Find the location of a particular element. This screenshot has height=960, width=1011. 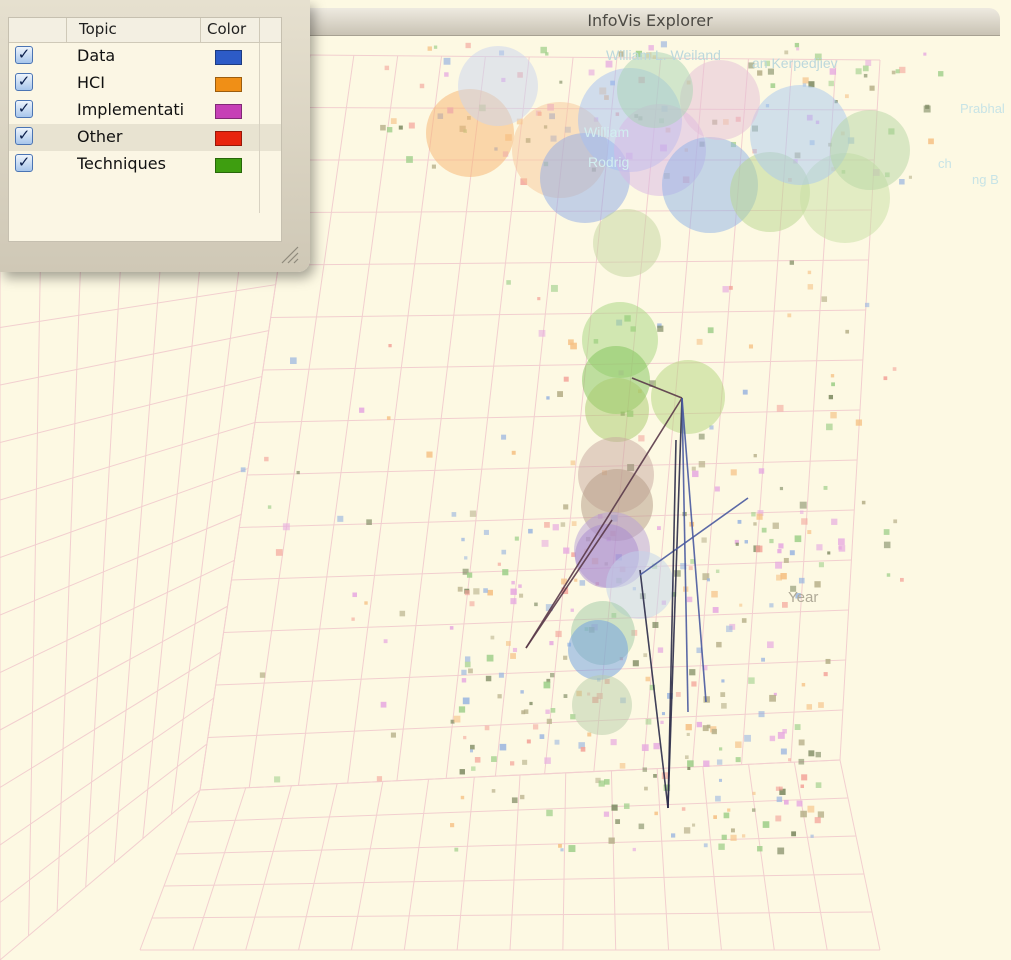

topic-column-header: Topic is located at coordinates (98, 29).